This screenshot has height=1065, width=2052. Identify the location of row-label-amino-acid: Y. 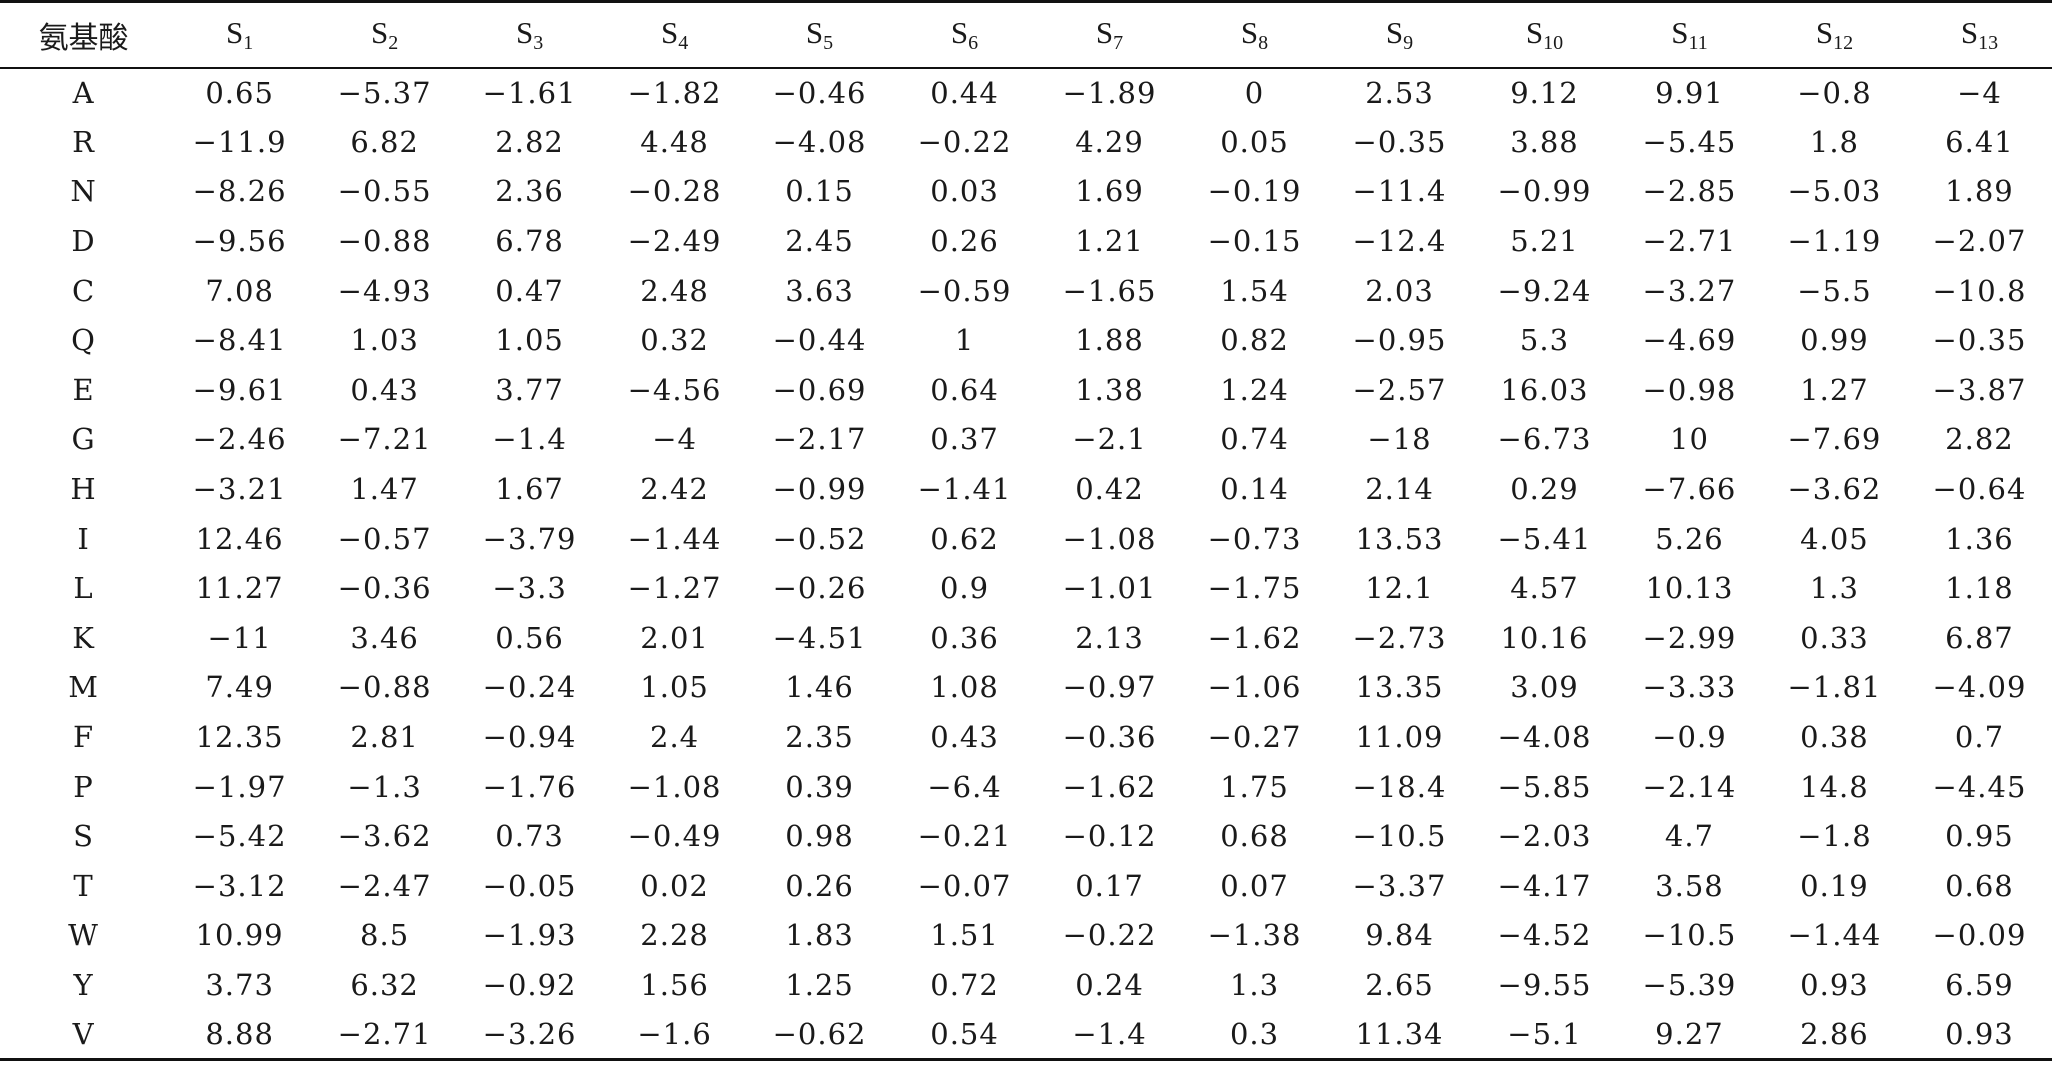
(83, 984).